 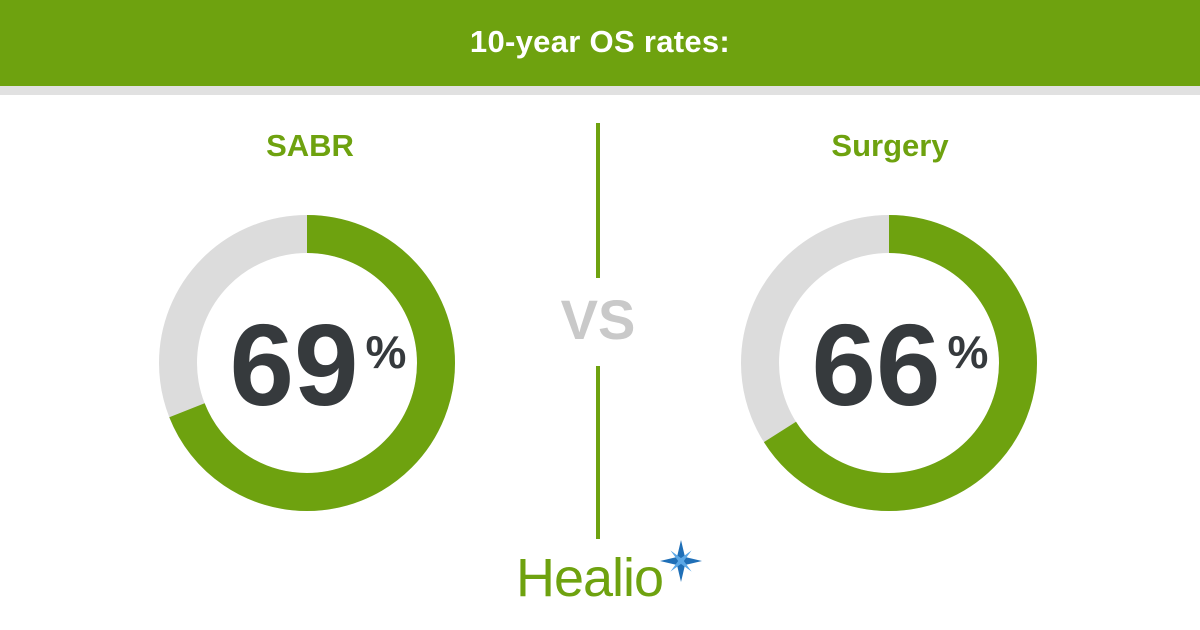 I want to click on vertical-divider-top, so click(x=598, y=200).